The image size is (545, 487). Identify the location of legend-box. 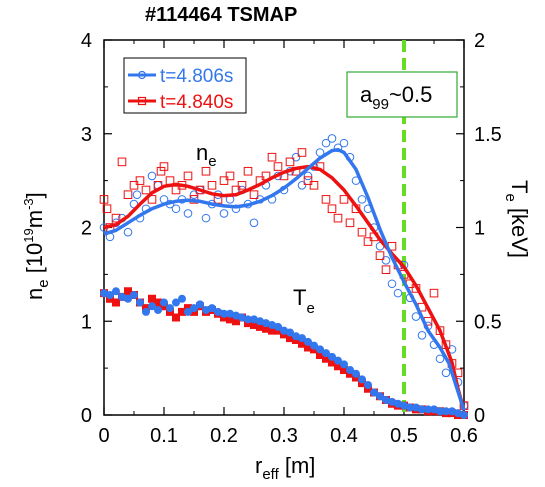
(185, 85).